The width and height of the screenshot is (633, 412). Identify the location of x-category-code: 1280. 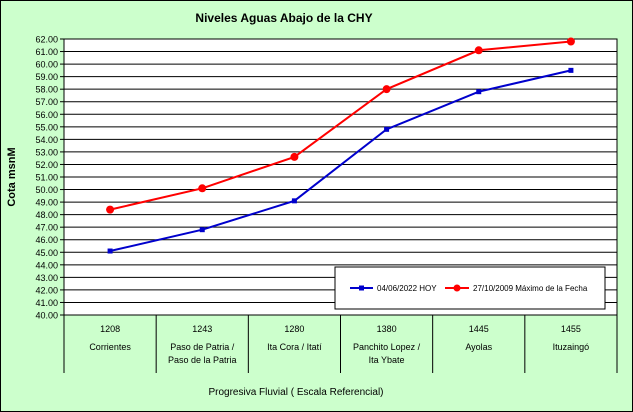
(294, 329).